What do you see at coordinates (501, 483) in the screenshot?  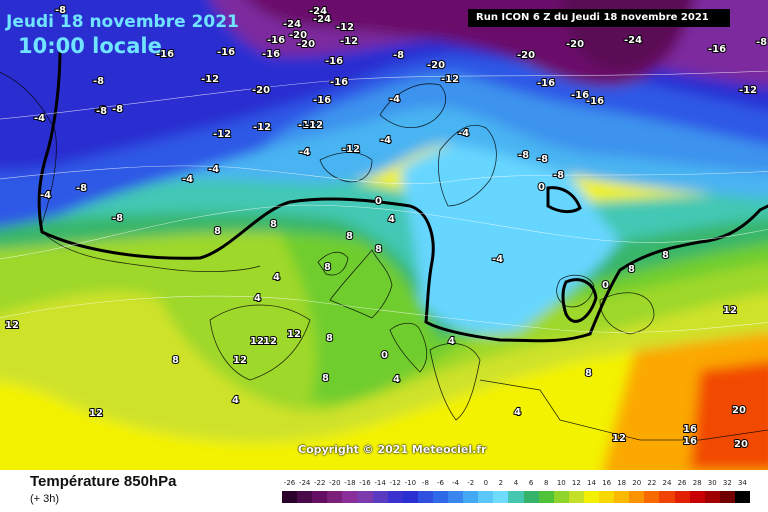 I see `scale-label: 2` at bounding box center [501, 483].